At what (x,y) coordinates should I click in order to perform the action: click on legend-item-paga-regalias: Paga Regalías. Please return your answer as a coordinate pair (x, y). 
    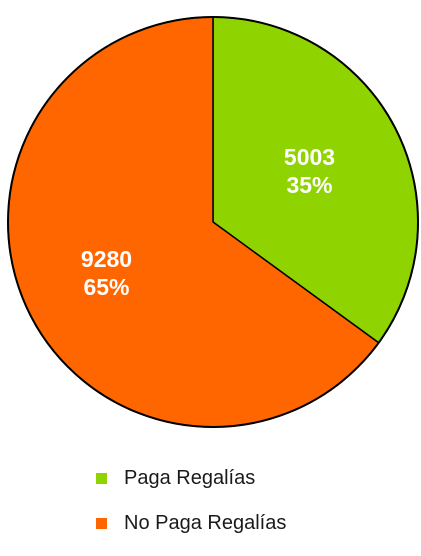
    Looking at the image, I should click on (191, 478).